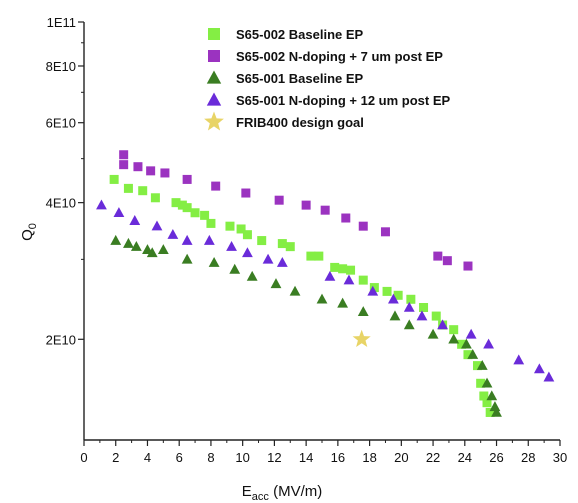 The height and width of the screenshot is (503, 578). I want to click on x-tick-label: 22, so click(433, 457).